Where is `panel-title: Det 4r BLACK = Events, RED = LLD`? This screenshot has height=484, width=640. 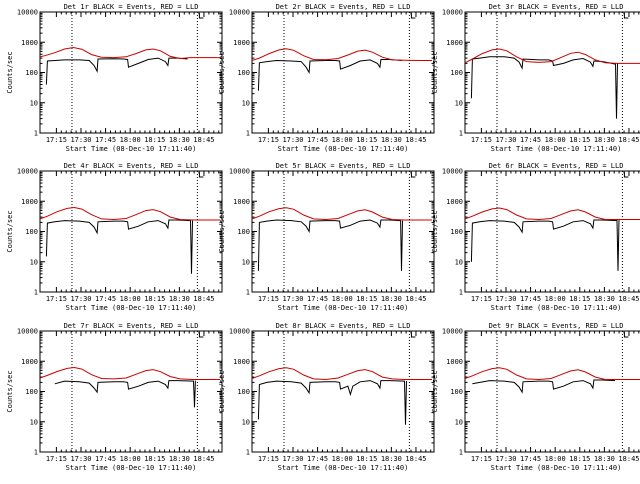 panel-title: Det 4r BLACK = Events, RED = LLD is located at coordinates (131, 166).